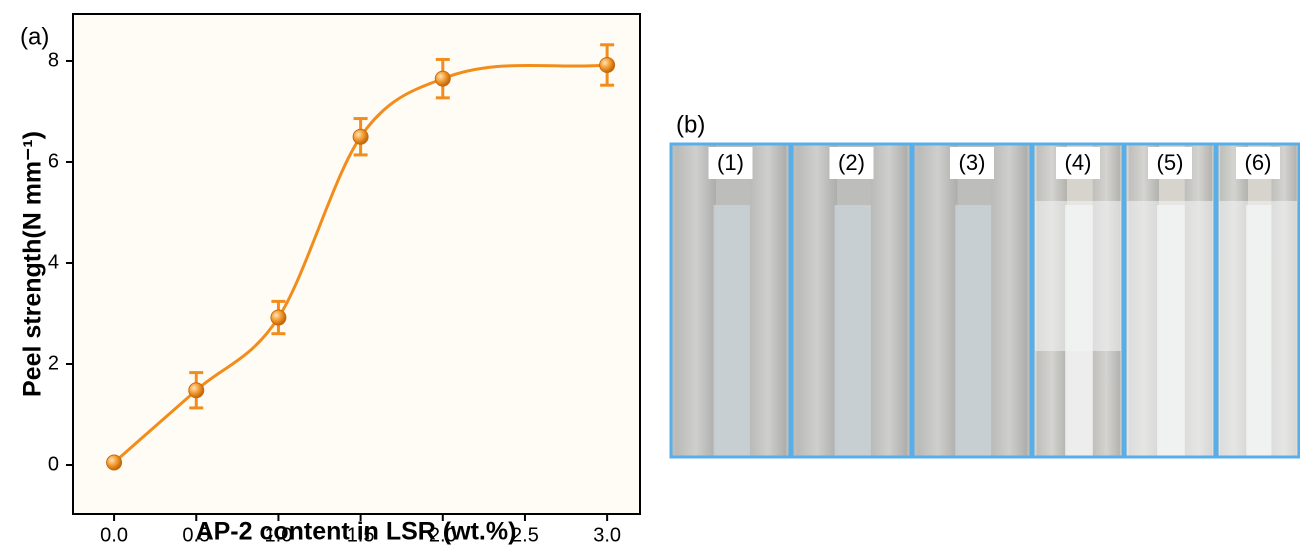 The width and height of the screenshot is (1300, 552). I want to click on x-tick-label: 2.0, so click(443, 535).